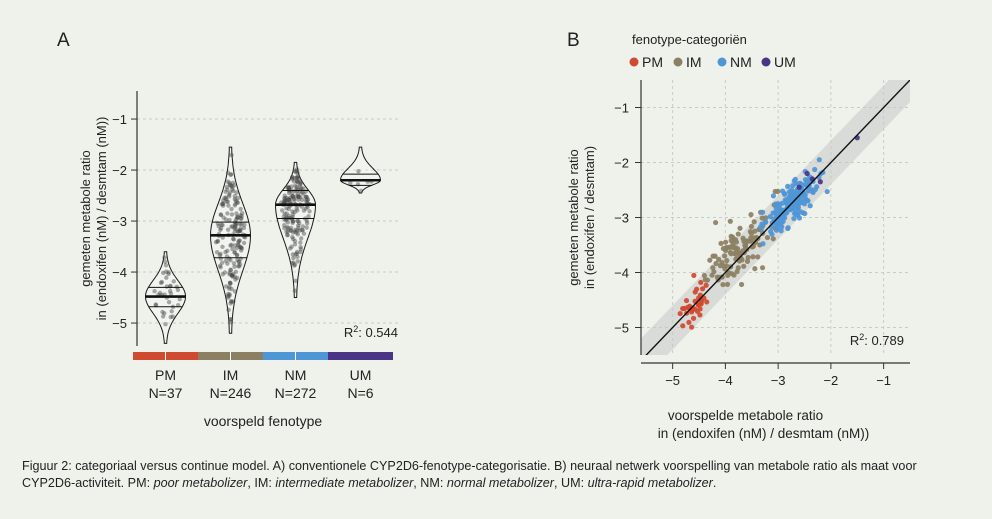 This screenshot has width=992, height=519. Describe the element at coordinates (698, 305) in the screenshot. I see `scatter-point-pm` at that location.